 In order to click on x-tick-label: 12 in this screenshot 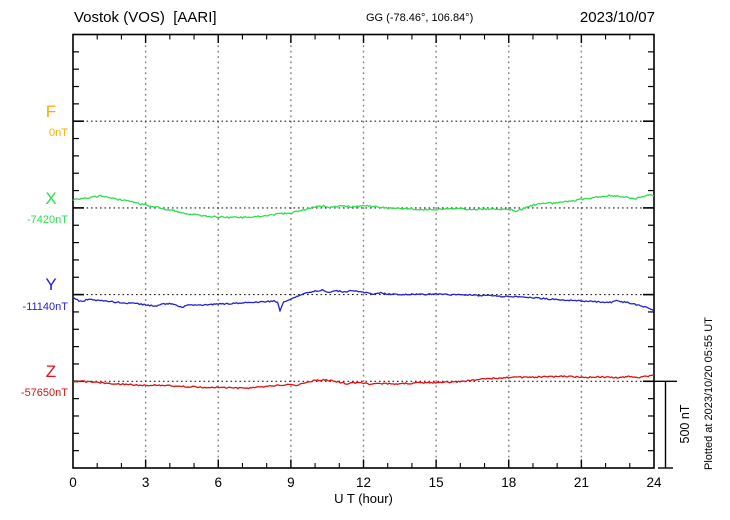, I will do `click(363, 482)`.